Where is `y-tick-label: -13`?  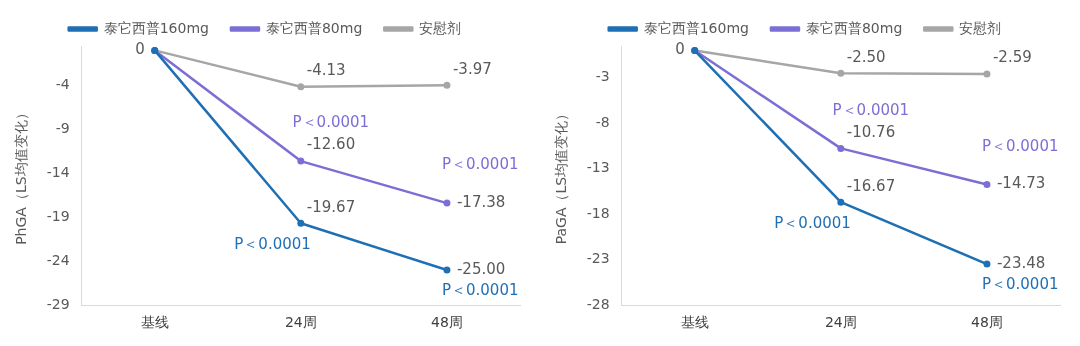 y-tick-label: -13 is located at coordinates (598, 167).